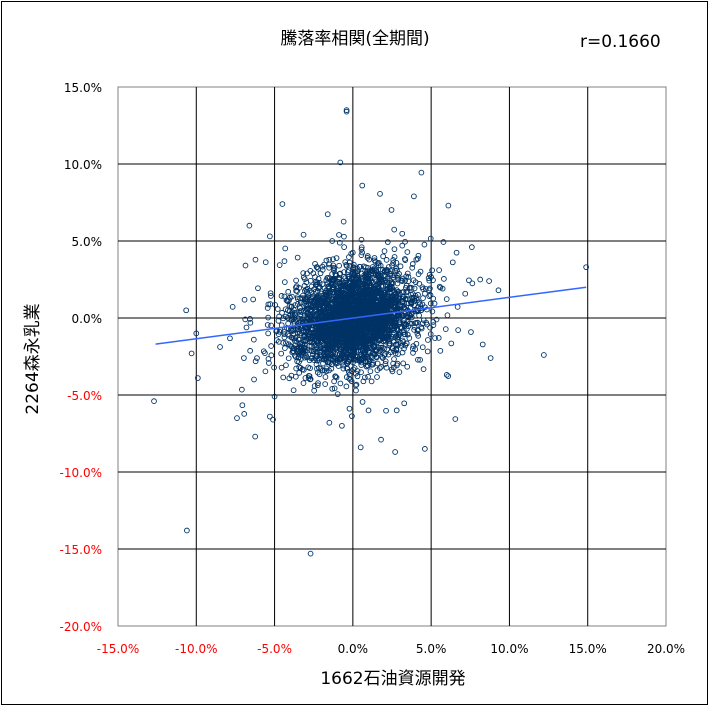  What do you see at coordinates (354, 39) in the screenshot?
I see `chart-title: 騰落率相関(全期間)` at bounding box center [354, 39].